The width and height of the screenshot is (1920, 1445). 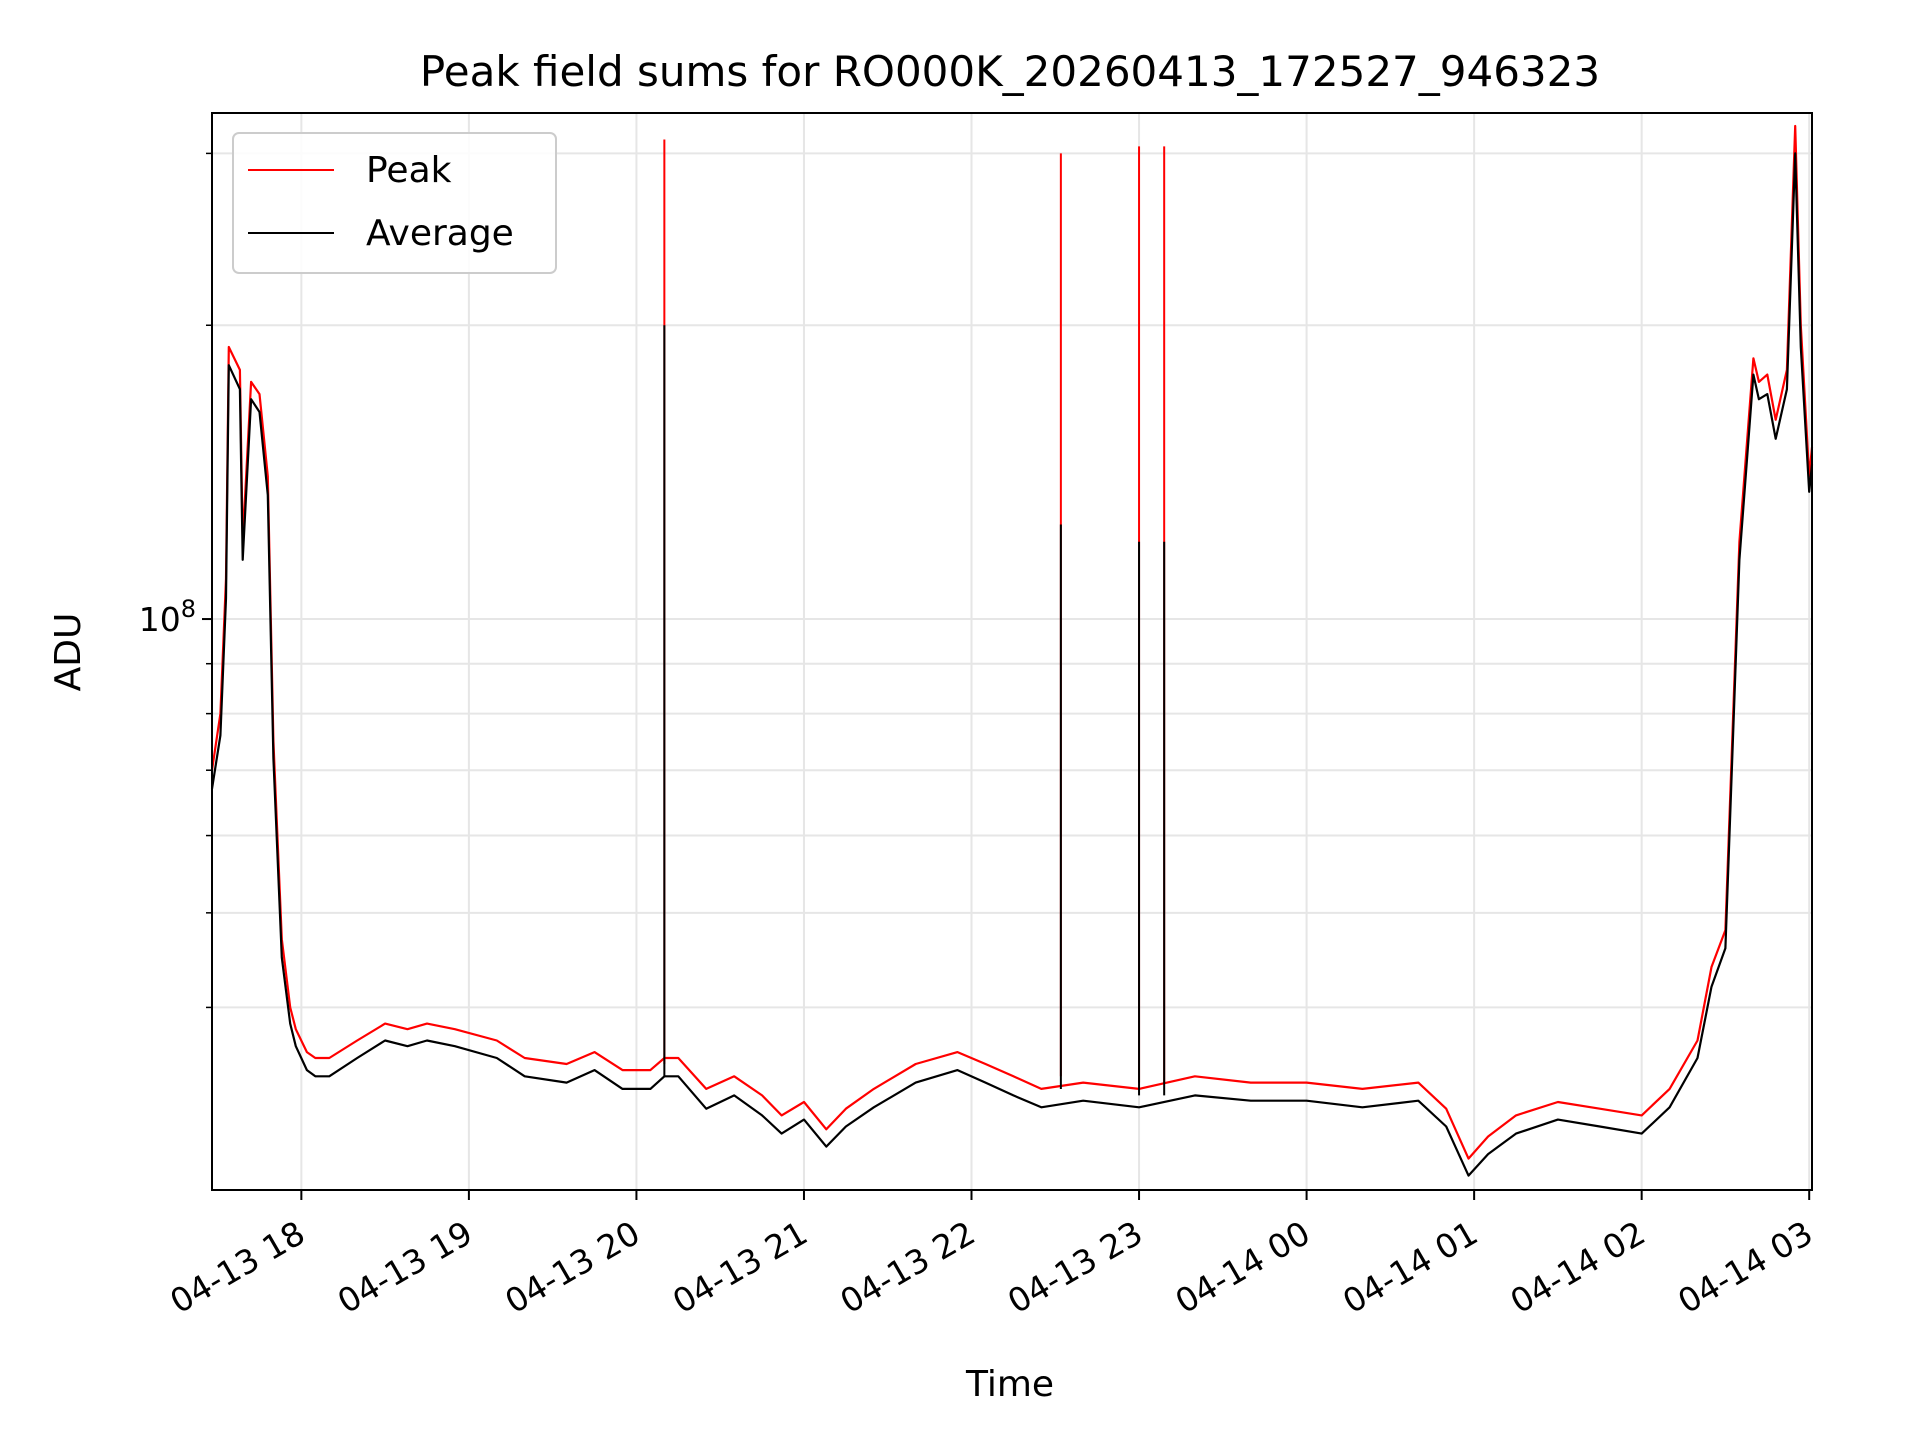 I want to click on x-tick-label: 04-14 02, so click(x=1578, y=1267).